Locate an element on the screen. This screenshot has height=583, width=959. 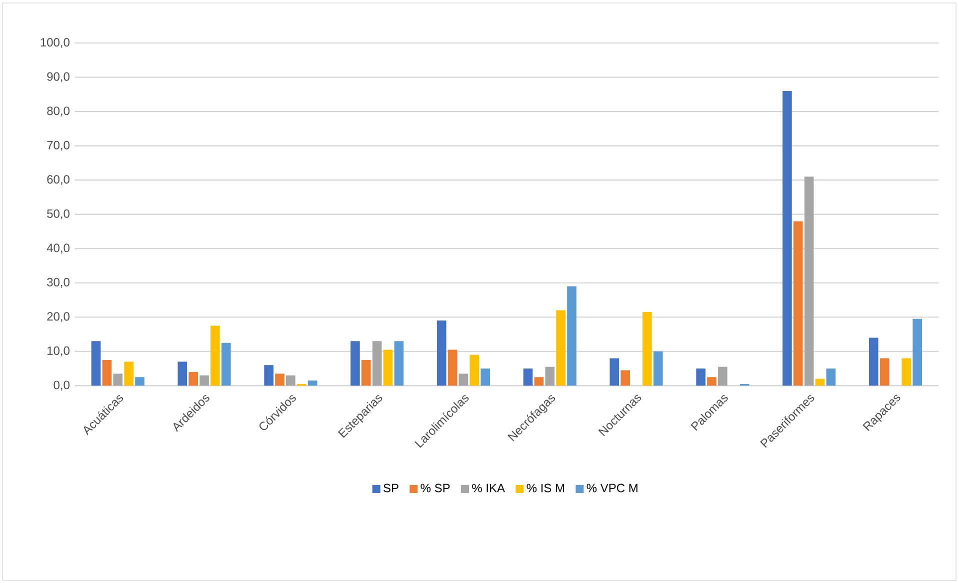
y-tick-label: 80,0 is located at coordinates (58, 111).